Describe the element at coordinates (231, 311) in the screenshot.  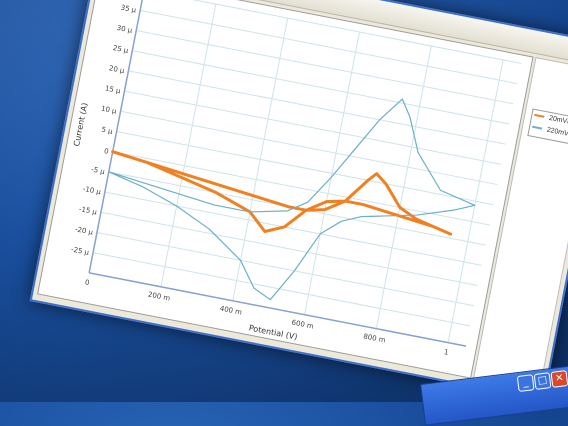
I see `x-tick-label: 400 m` at that location.